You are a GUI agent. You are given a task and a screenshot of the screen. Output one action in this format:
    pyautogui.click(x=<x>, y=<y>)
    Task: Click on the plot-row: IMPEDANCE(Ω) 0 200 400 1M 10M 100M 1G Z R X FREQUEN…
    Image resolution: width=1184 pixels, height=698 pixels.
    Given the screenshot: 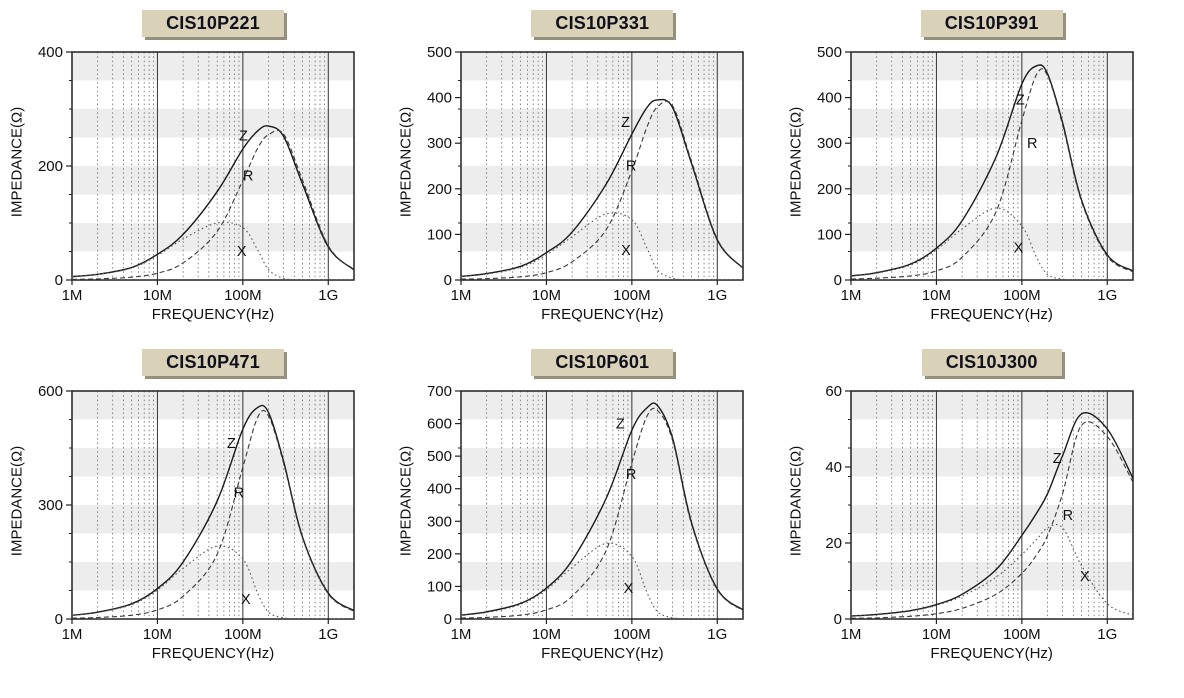 What is the action you would take?
    pyautogui.click(x=182, y=183)
    